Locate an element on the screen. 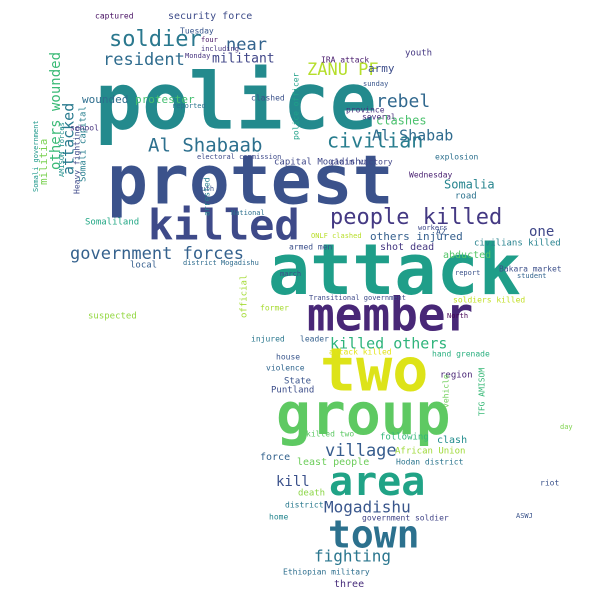  cloud-word: ASWJ is located at coordinates (524, 516).